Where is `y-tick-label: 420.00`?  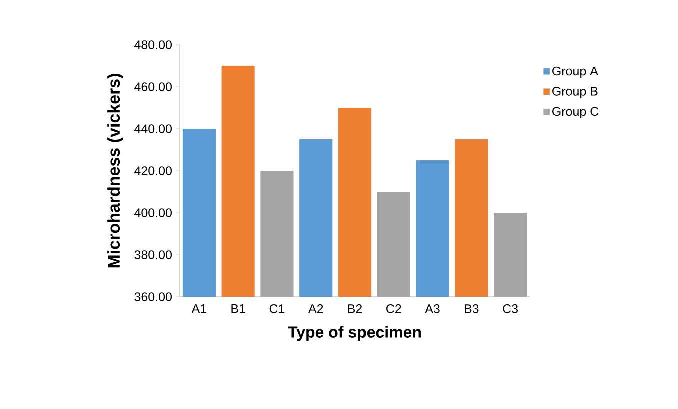 y-tick-label: 420.00 is located at coordinates (153, 171).